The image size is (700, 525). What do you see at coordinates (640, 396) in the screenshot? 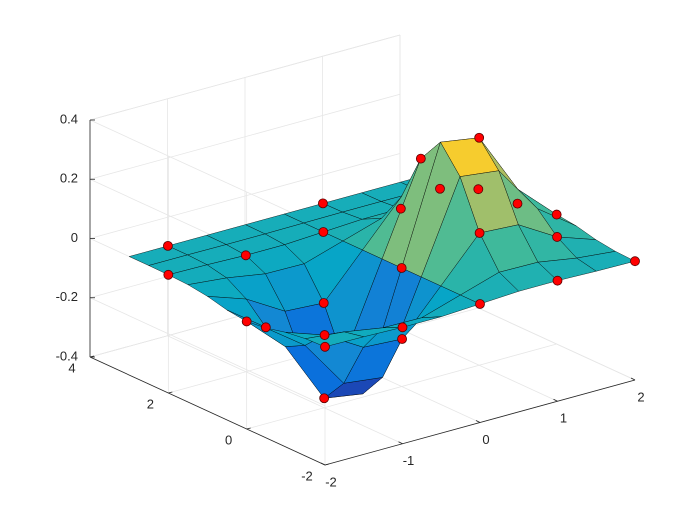
I see `x-tick-label: 2` at bounding box center [640, 396].